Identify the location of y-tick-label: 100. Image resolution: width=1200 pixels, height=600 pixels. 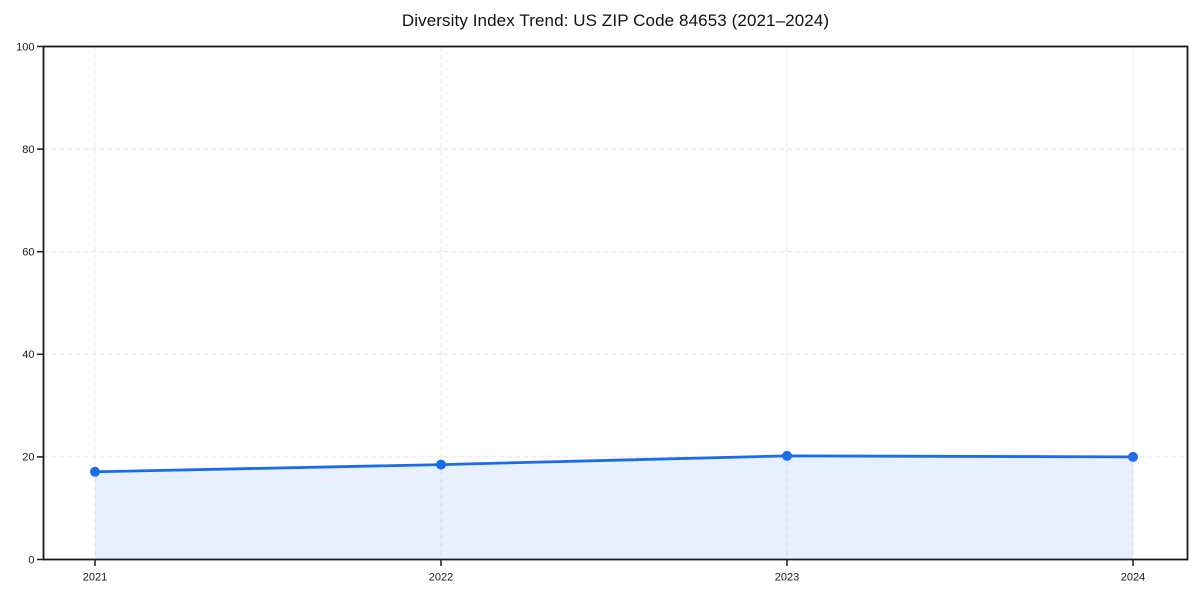
(25, 47).